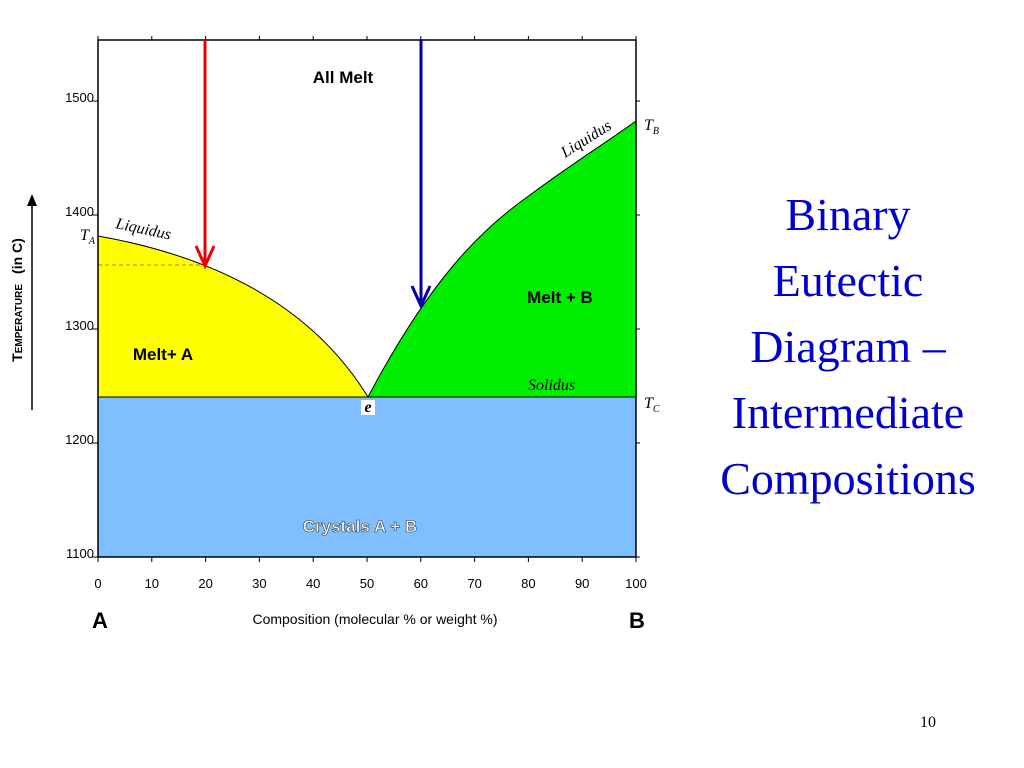 This screenshot has height=768, width=1024. What do you see at coordinates (313, 583) in the screenshot?
I see `x-tick-label: 40` at bounding box center [313, 583].